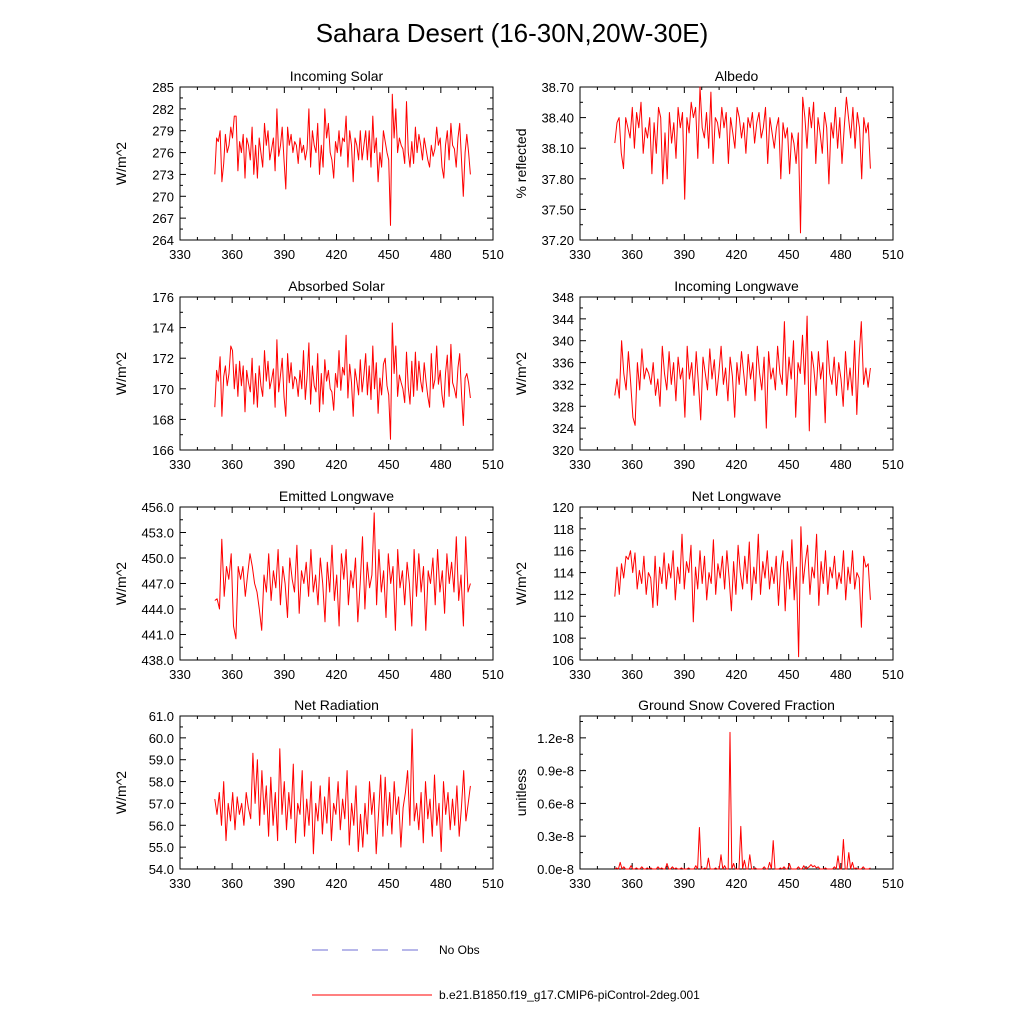  I want to click on y-tick-label: 0.3e-8, so click(555, 836).